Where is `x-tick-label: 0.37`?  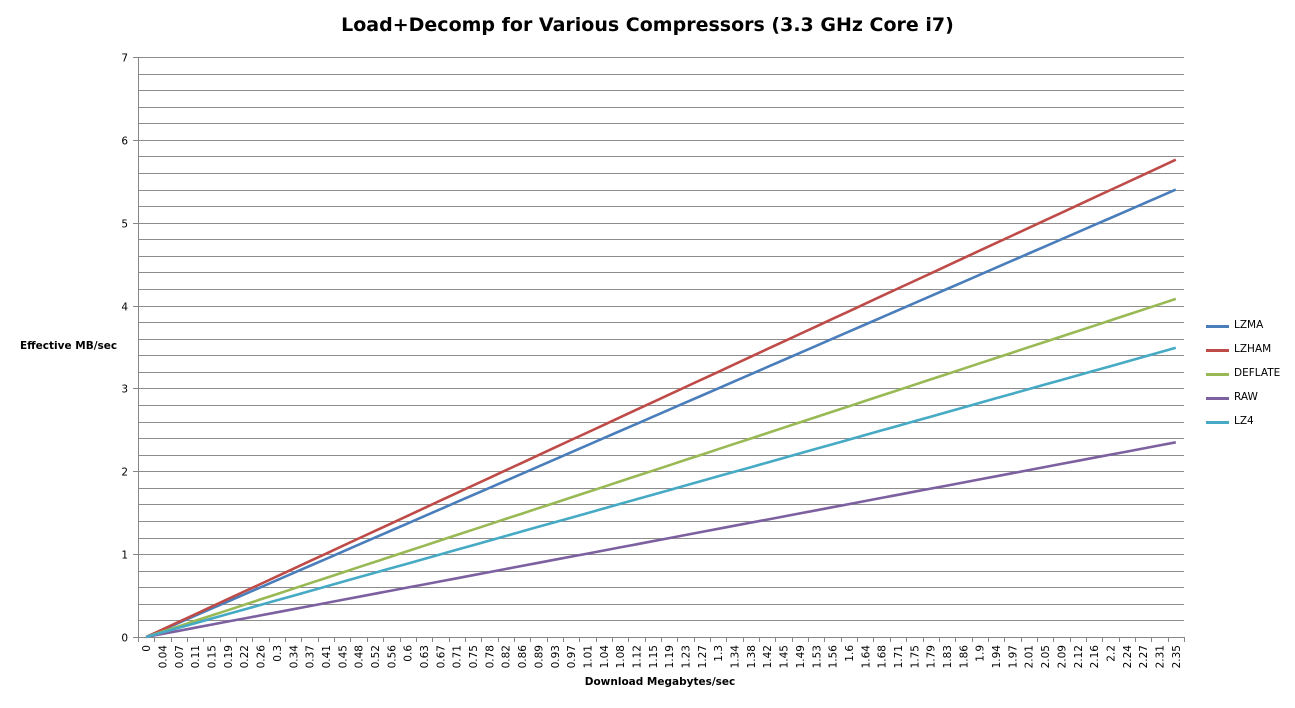 x-tick-label: 0.37 is located at coordinates (311, 656).